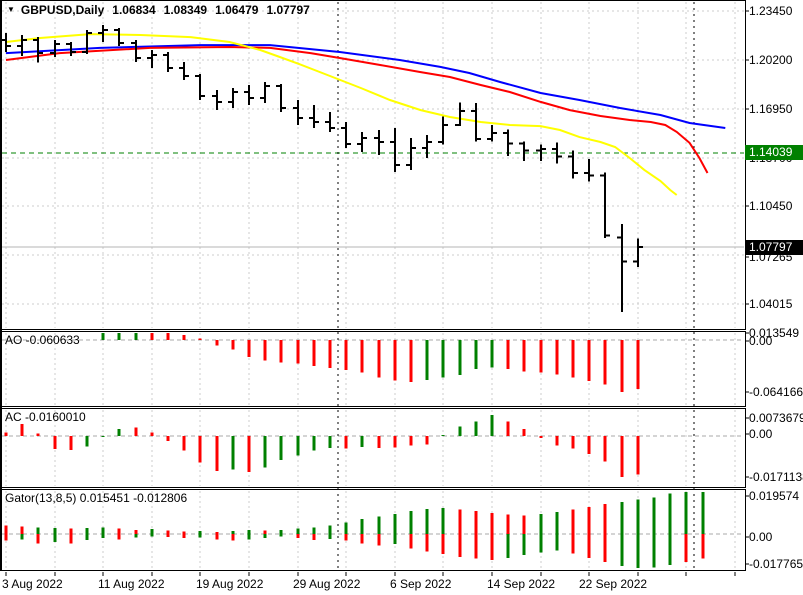 This screenshot has height=595, width=803. What do you see at coordinates (771, 206) in the screenshot?
I see `price-axis-label: 1.10450` at bounding box center [771, 206].